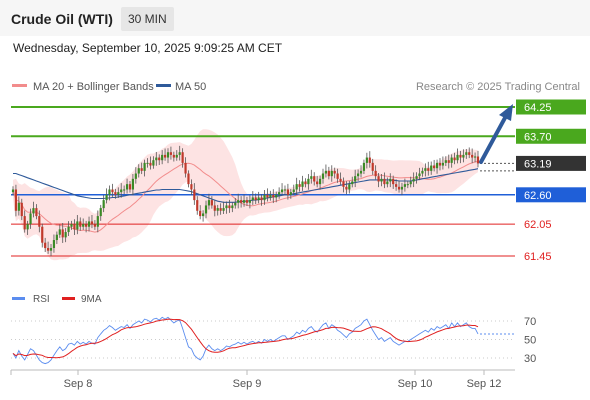  What do you see at coordinates (484, 384) in the screenshot?
I see `x-label-sep-12: Sep 12` at bounding box center [484, 384].